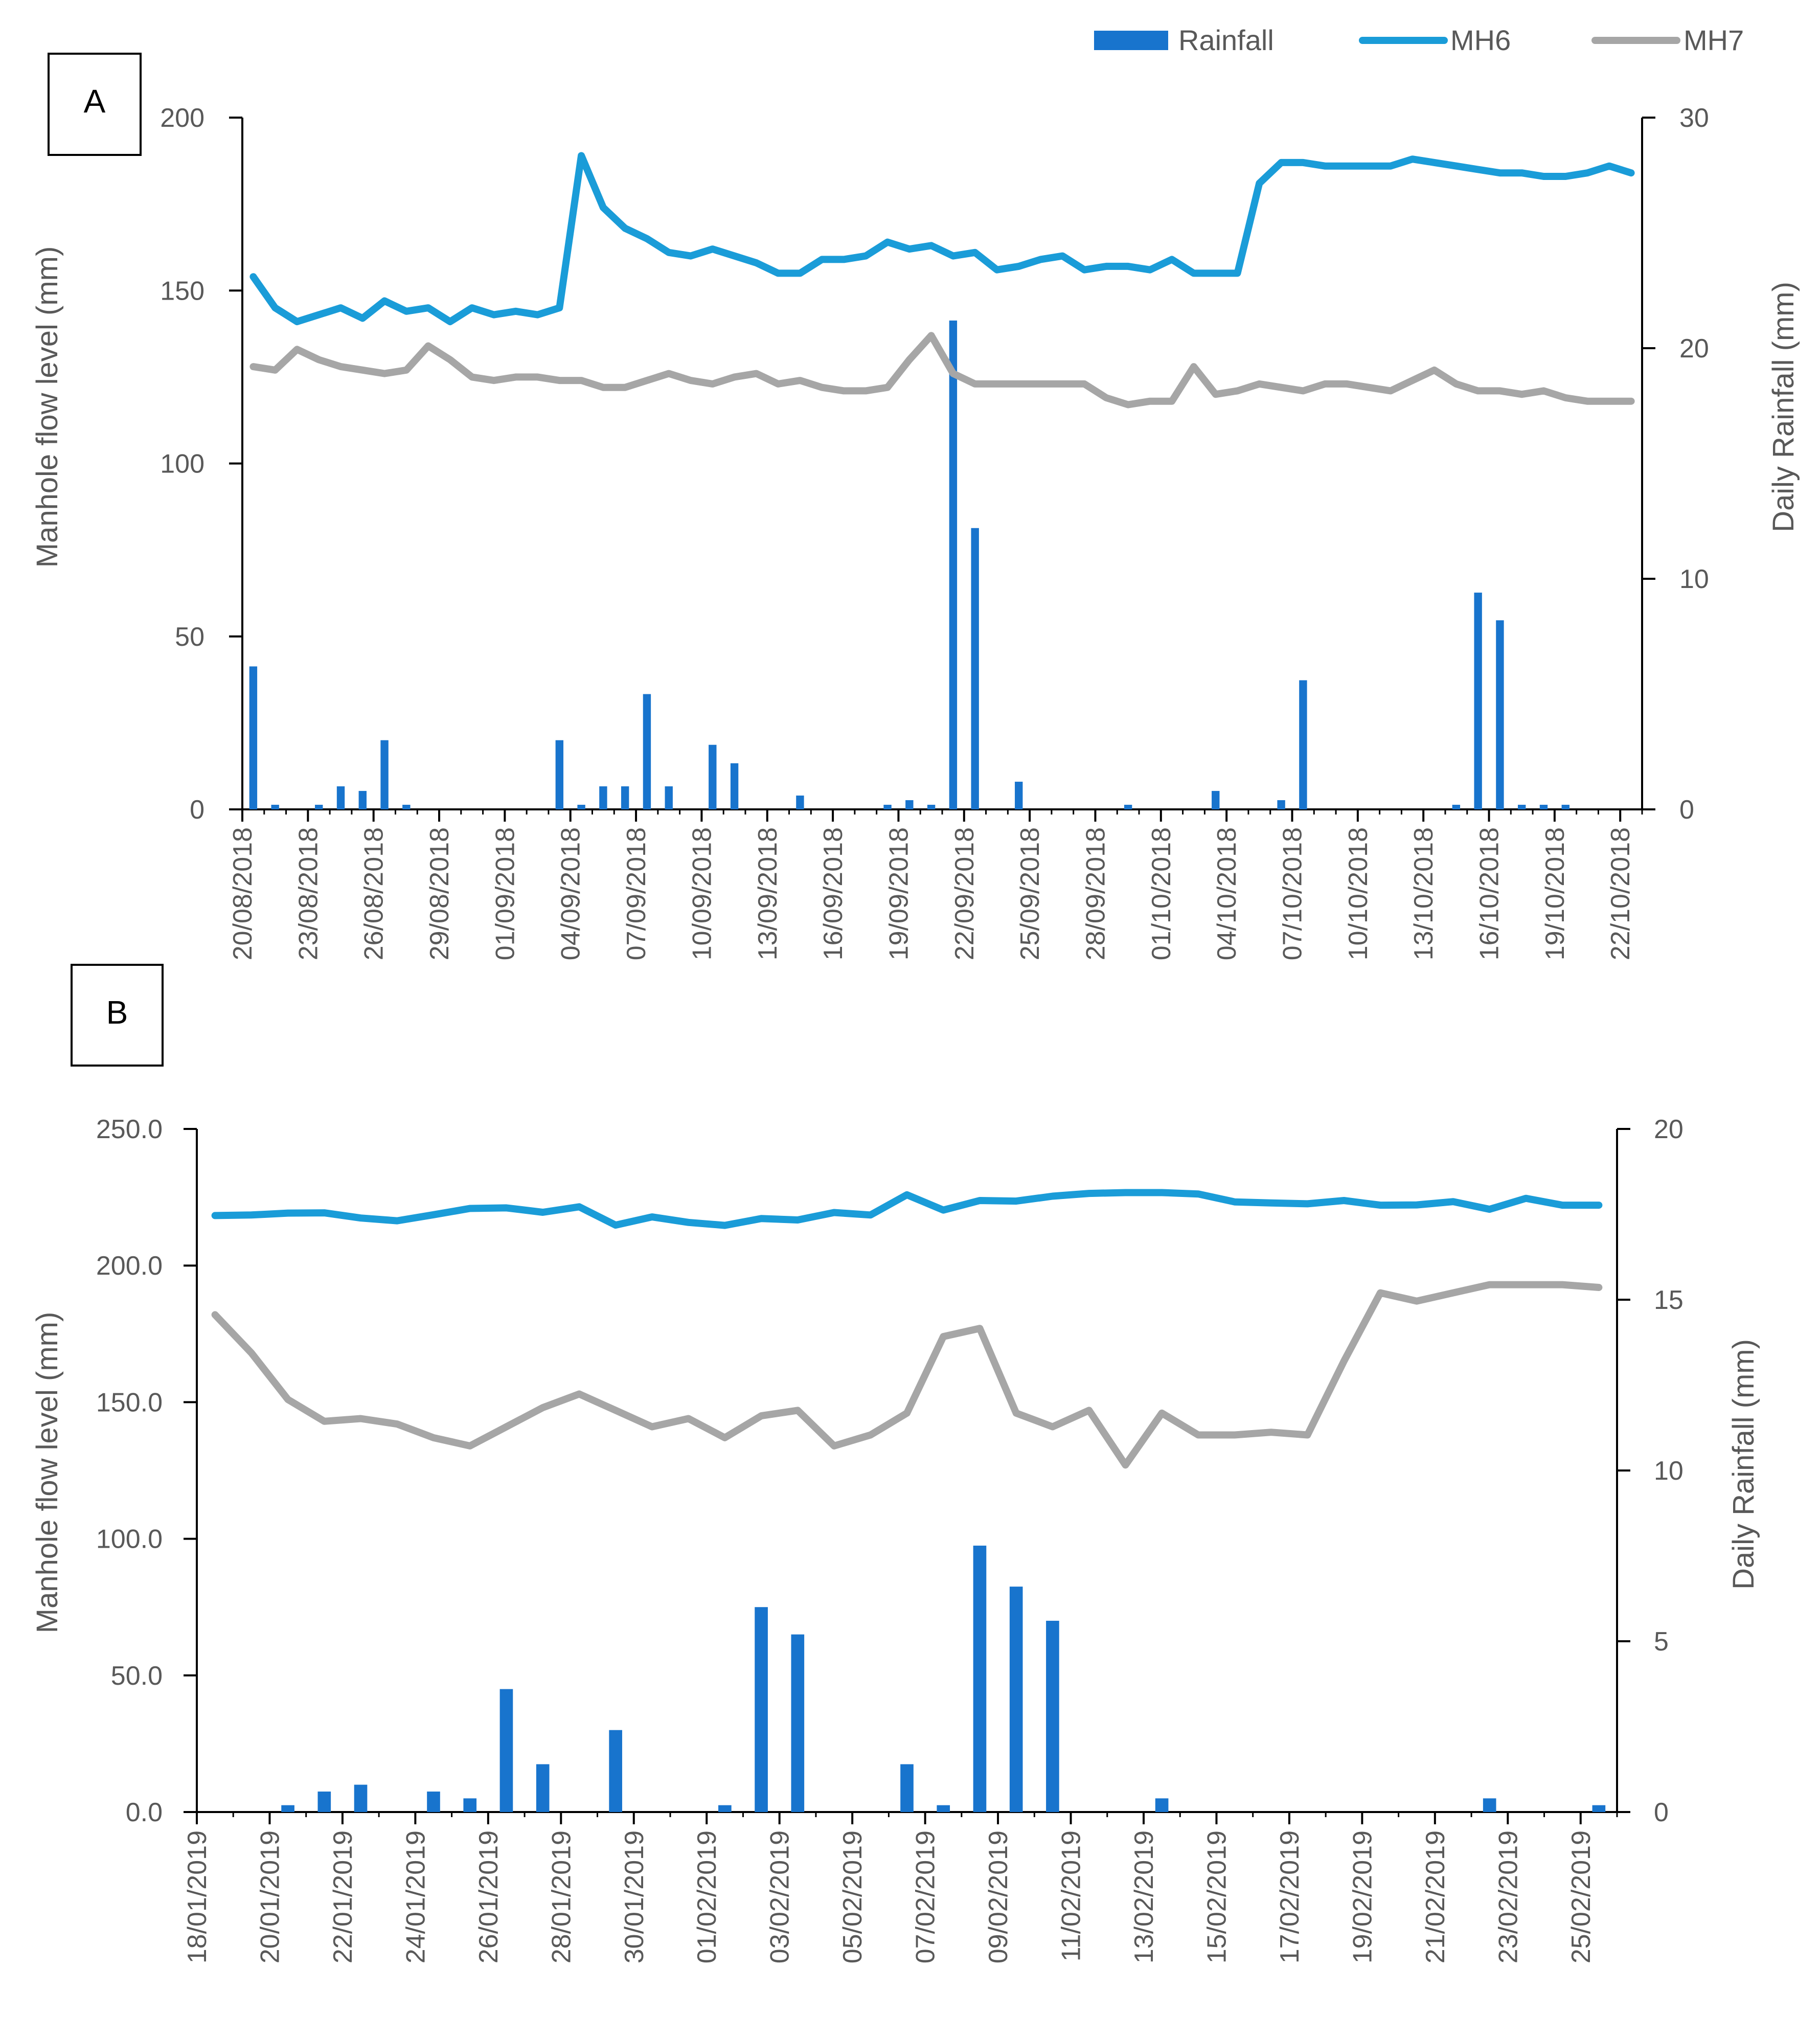 Image resolution: width=1820 pixels, height=2037 pixels. What do you see at coordinates (129, 1129) in the screenshot?
I see `panel-b-left-tick-label: 250.0` at bounding box center [129, 1129].